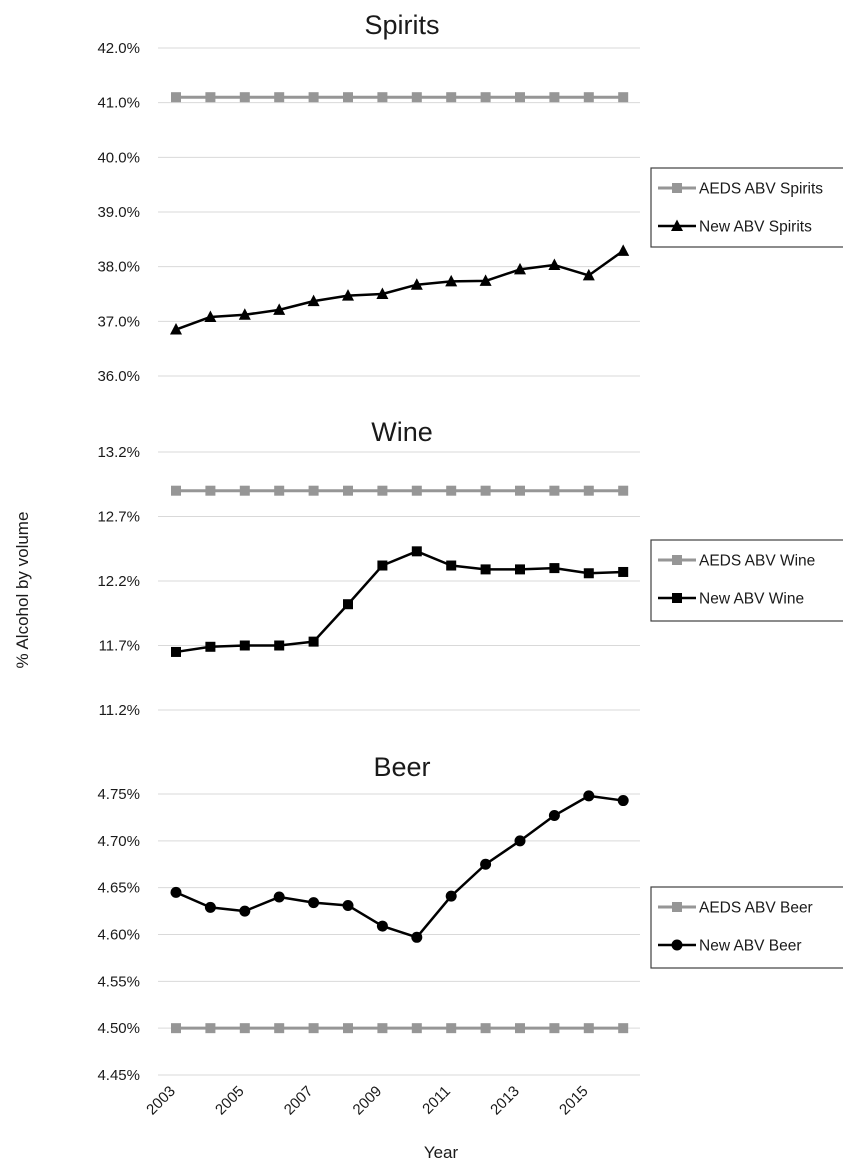 This screenshot has height=1165, width=843. I want to click on y-tick-label-spirits: 38.0%, so click(118, 267).